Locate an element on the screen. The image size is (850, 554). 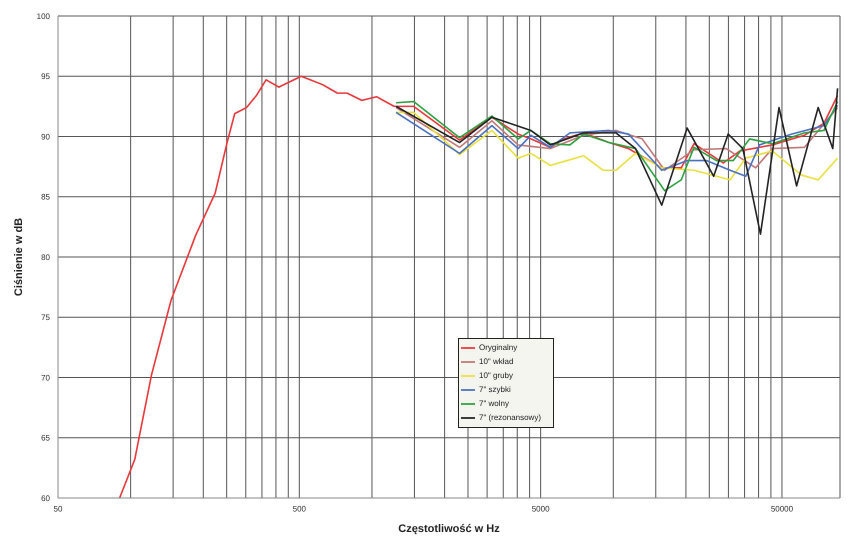
y-tick-label: 75 is located at coordinates (46, 317).